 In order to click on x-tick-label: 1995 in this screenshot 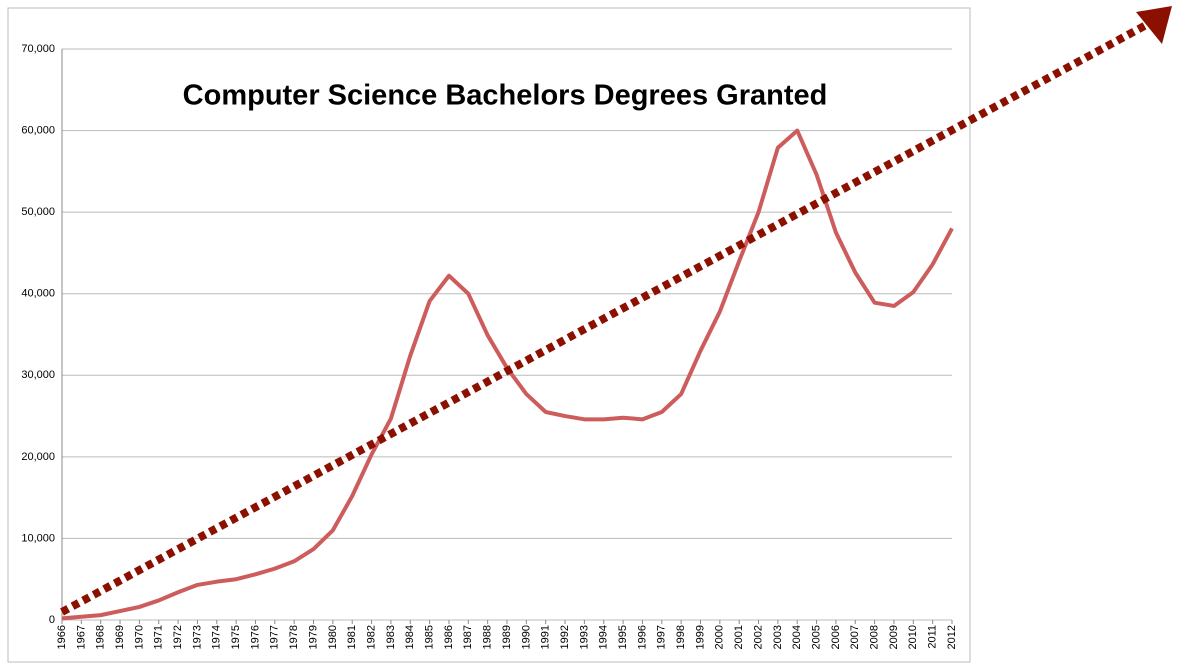, I will do `click(623, 637)`.